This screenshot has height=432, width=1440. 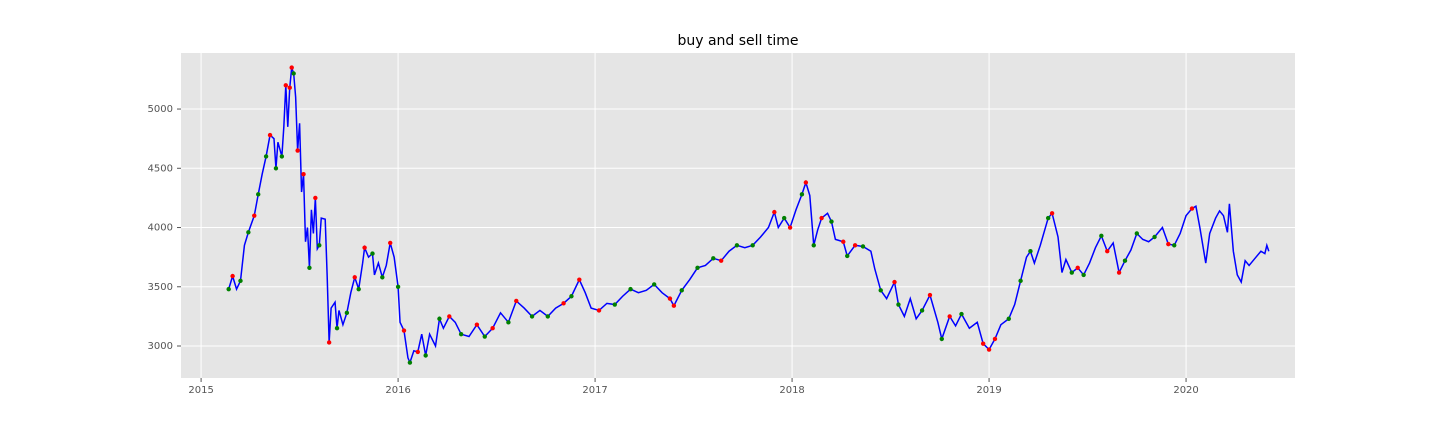 What do you see at coordinates (594, 390) in the screenshot?
I see `x-tick-label: 2017` at bounding box center [594, 390].